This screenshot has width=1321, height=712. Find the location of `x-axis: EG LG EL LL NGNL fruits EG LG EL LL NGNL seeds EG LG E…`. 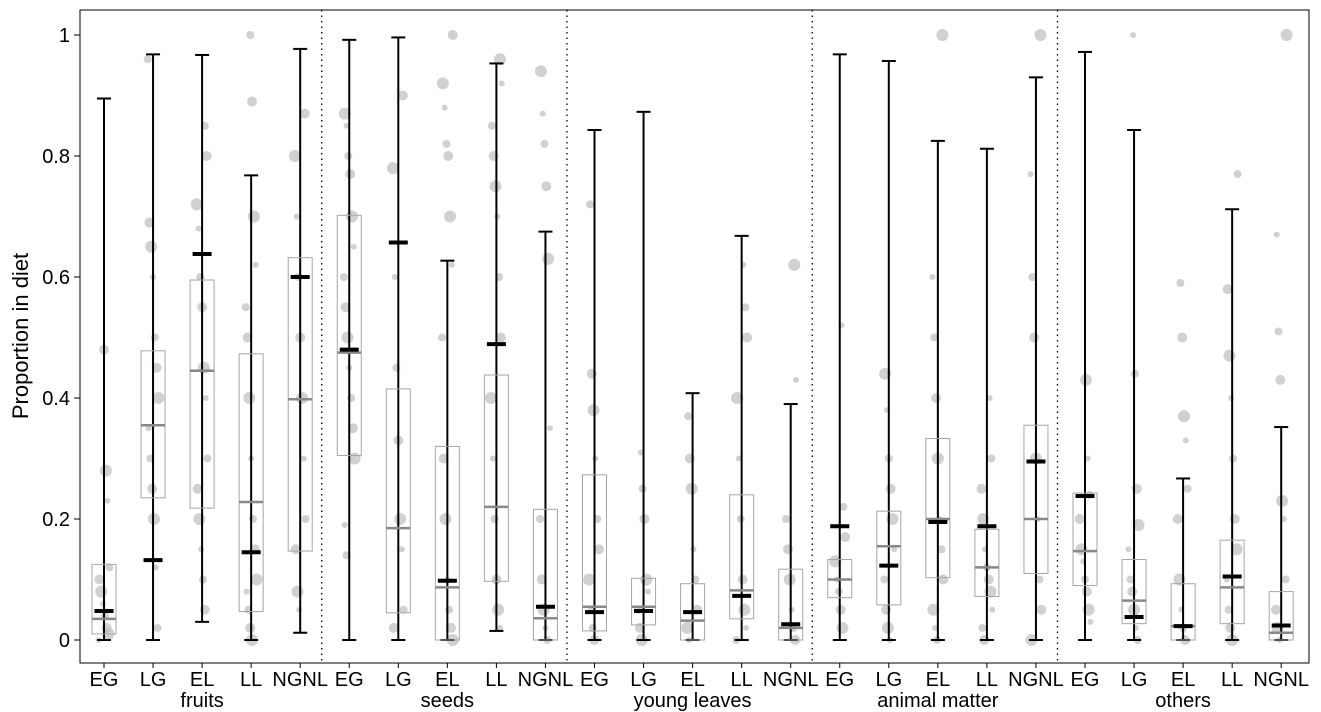

x-axis: EG LG EL LL NGNL fruits EG LG EL LL NGNL seeds EG LG E… is located at coordinates (699, 687).